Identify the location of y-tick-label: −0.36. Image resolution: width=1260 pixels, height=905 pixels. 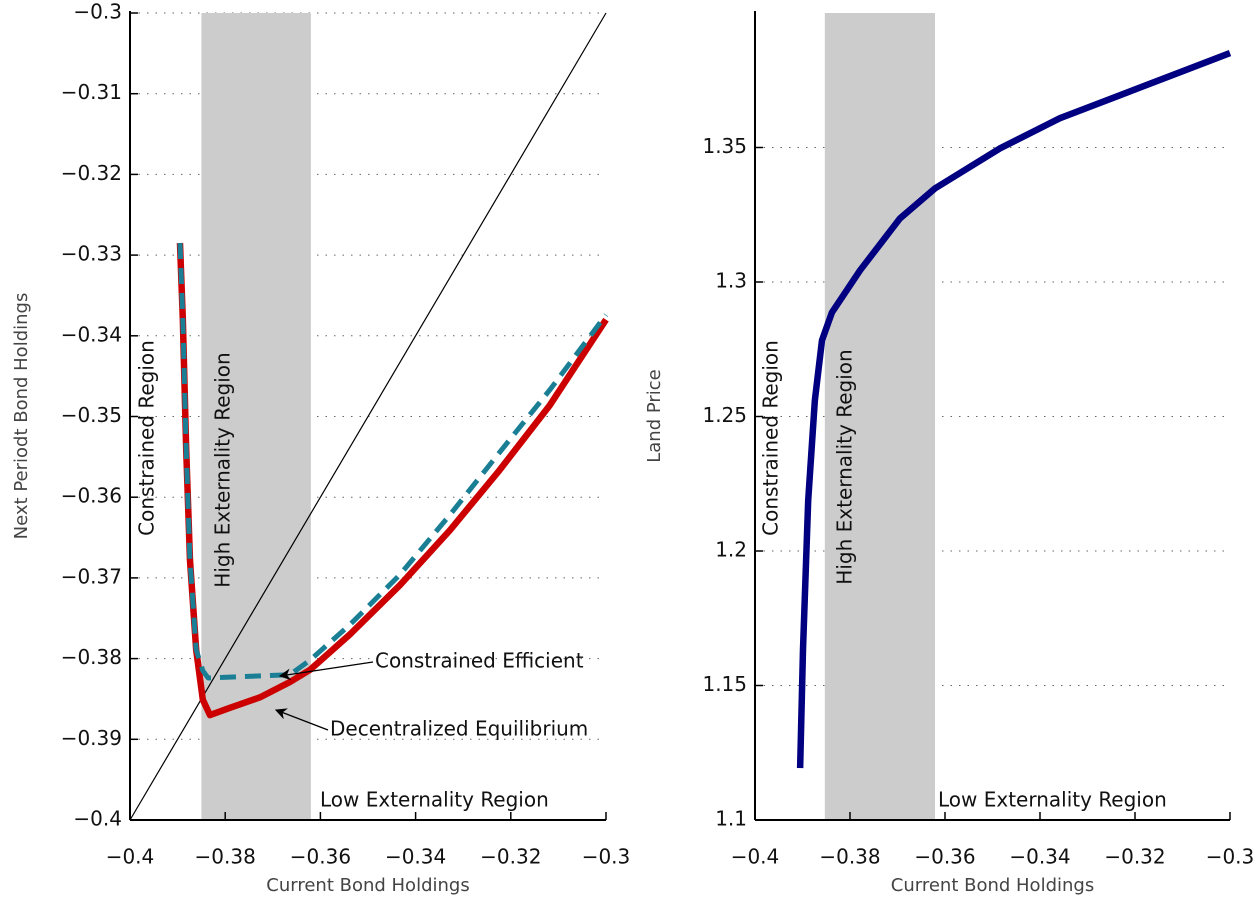
(91, 496).